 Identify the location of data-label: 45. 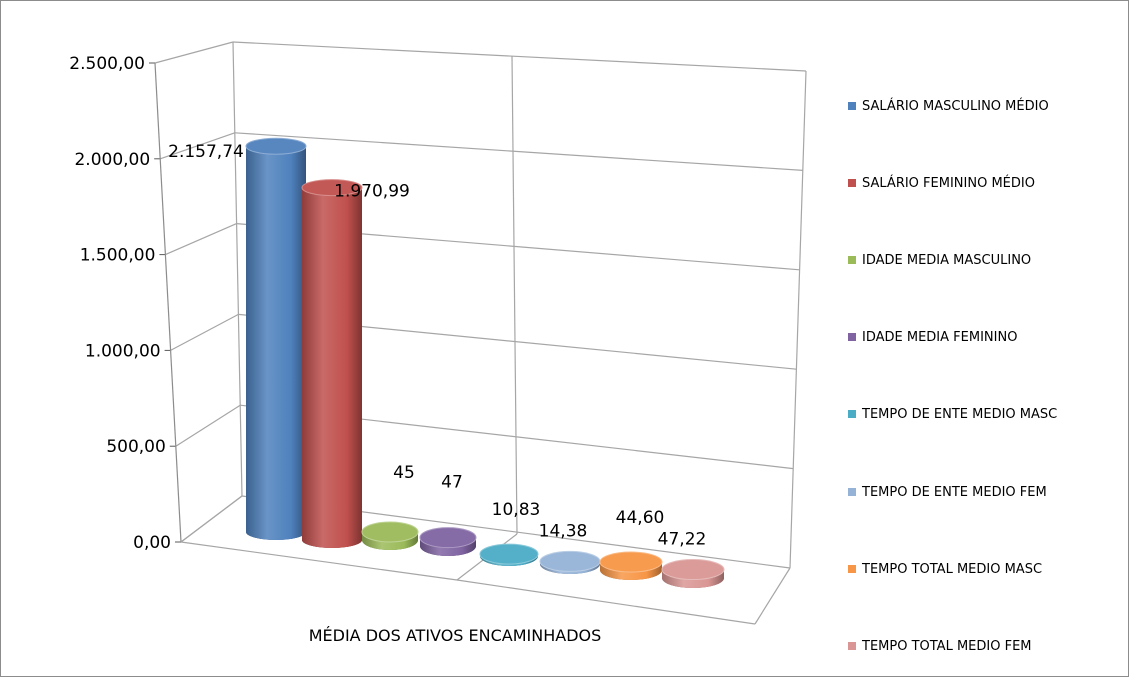
(404, 473).